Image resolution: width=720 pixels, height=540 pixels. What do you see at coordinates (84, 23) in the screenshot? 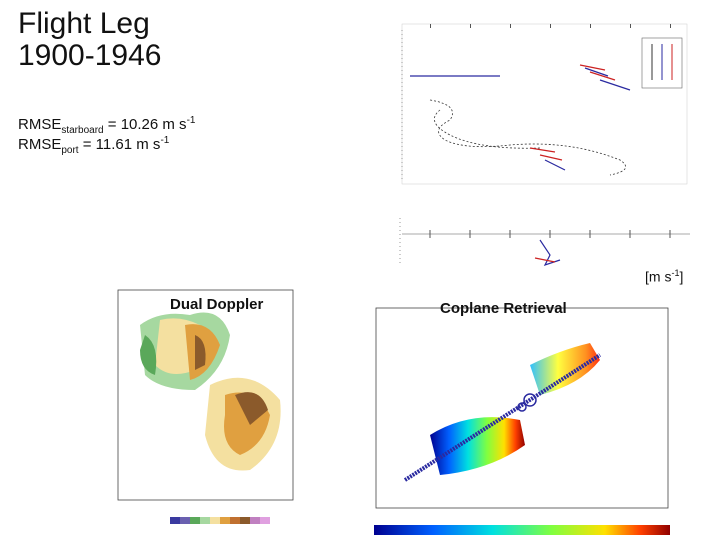
I see `title-line-1: Flight Leg` at bounding box center [84, 23].